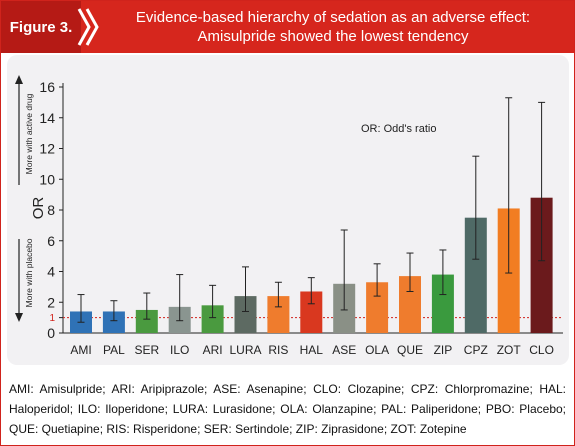 The height and width of the screenshot is (446, 575). Describe the element at coordinates (410, 304) in the screenshot. I see `bar-que` at that location.